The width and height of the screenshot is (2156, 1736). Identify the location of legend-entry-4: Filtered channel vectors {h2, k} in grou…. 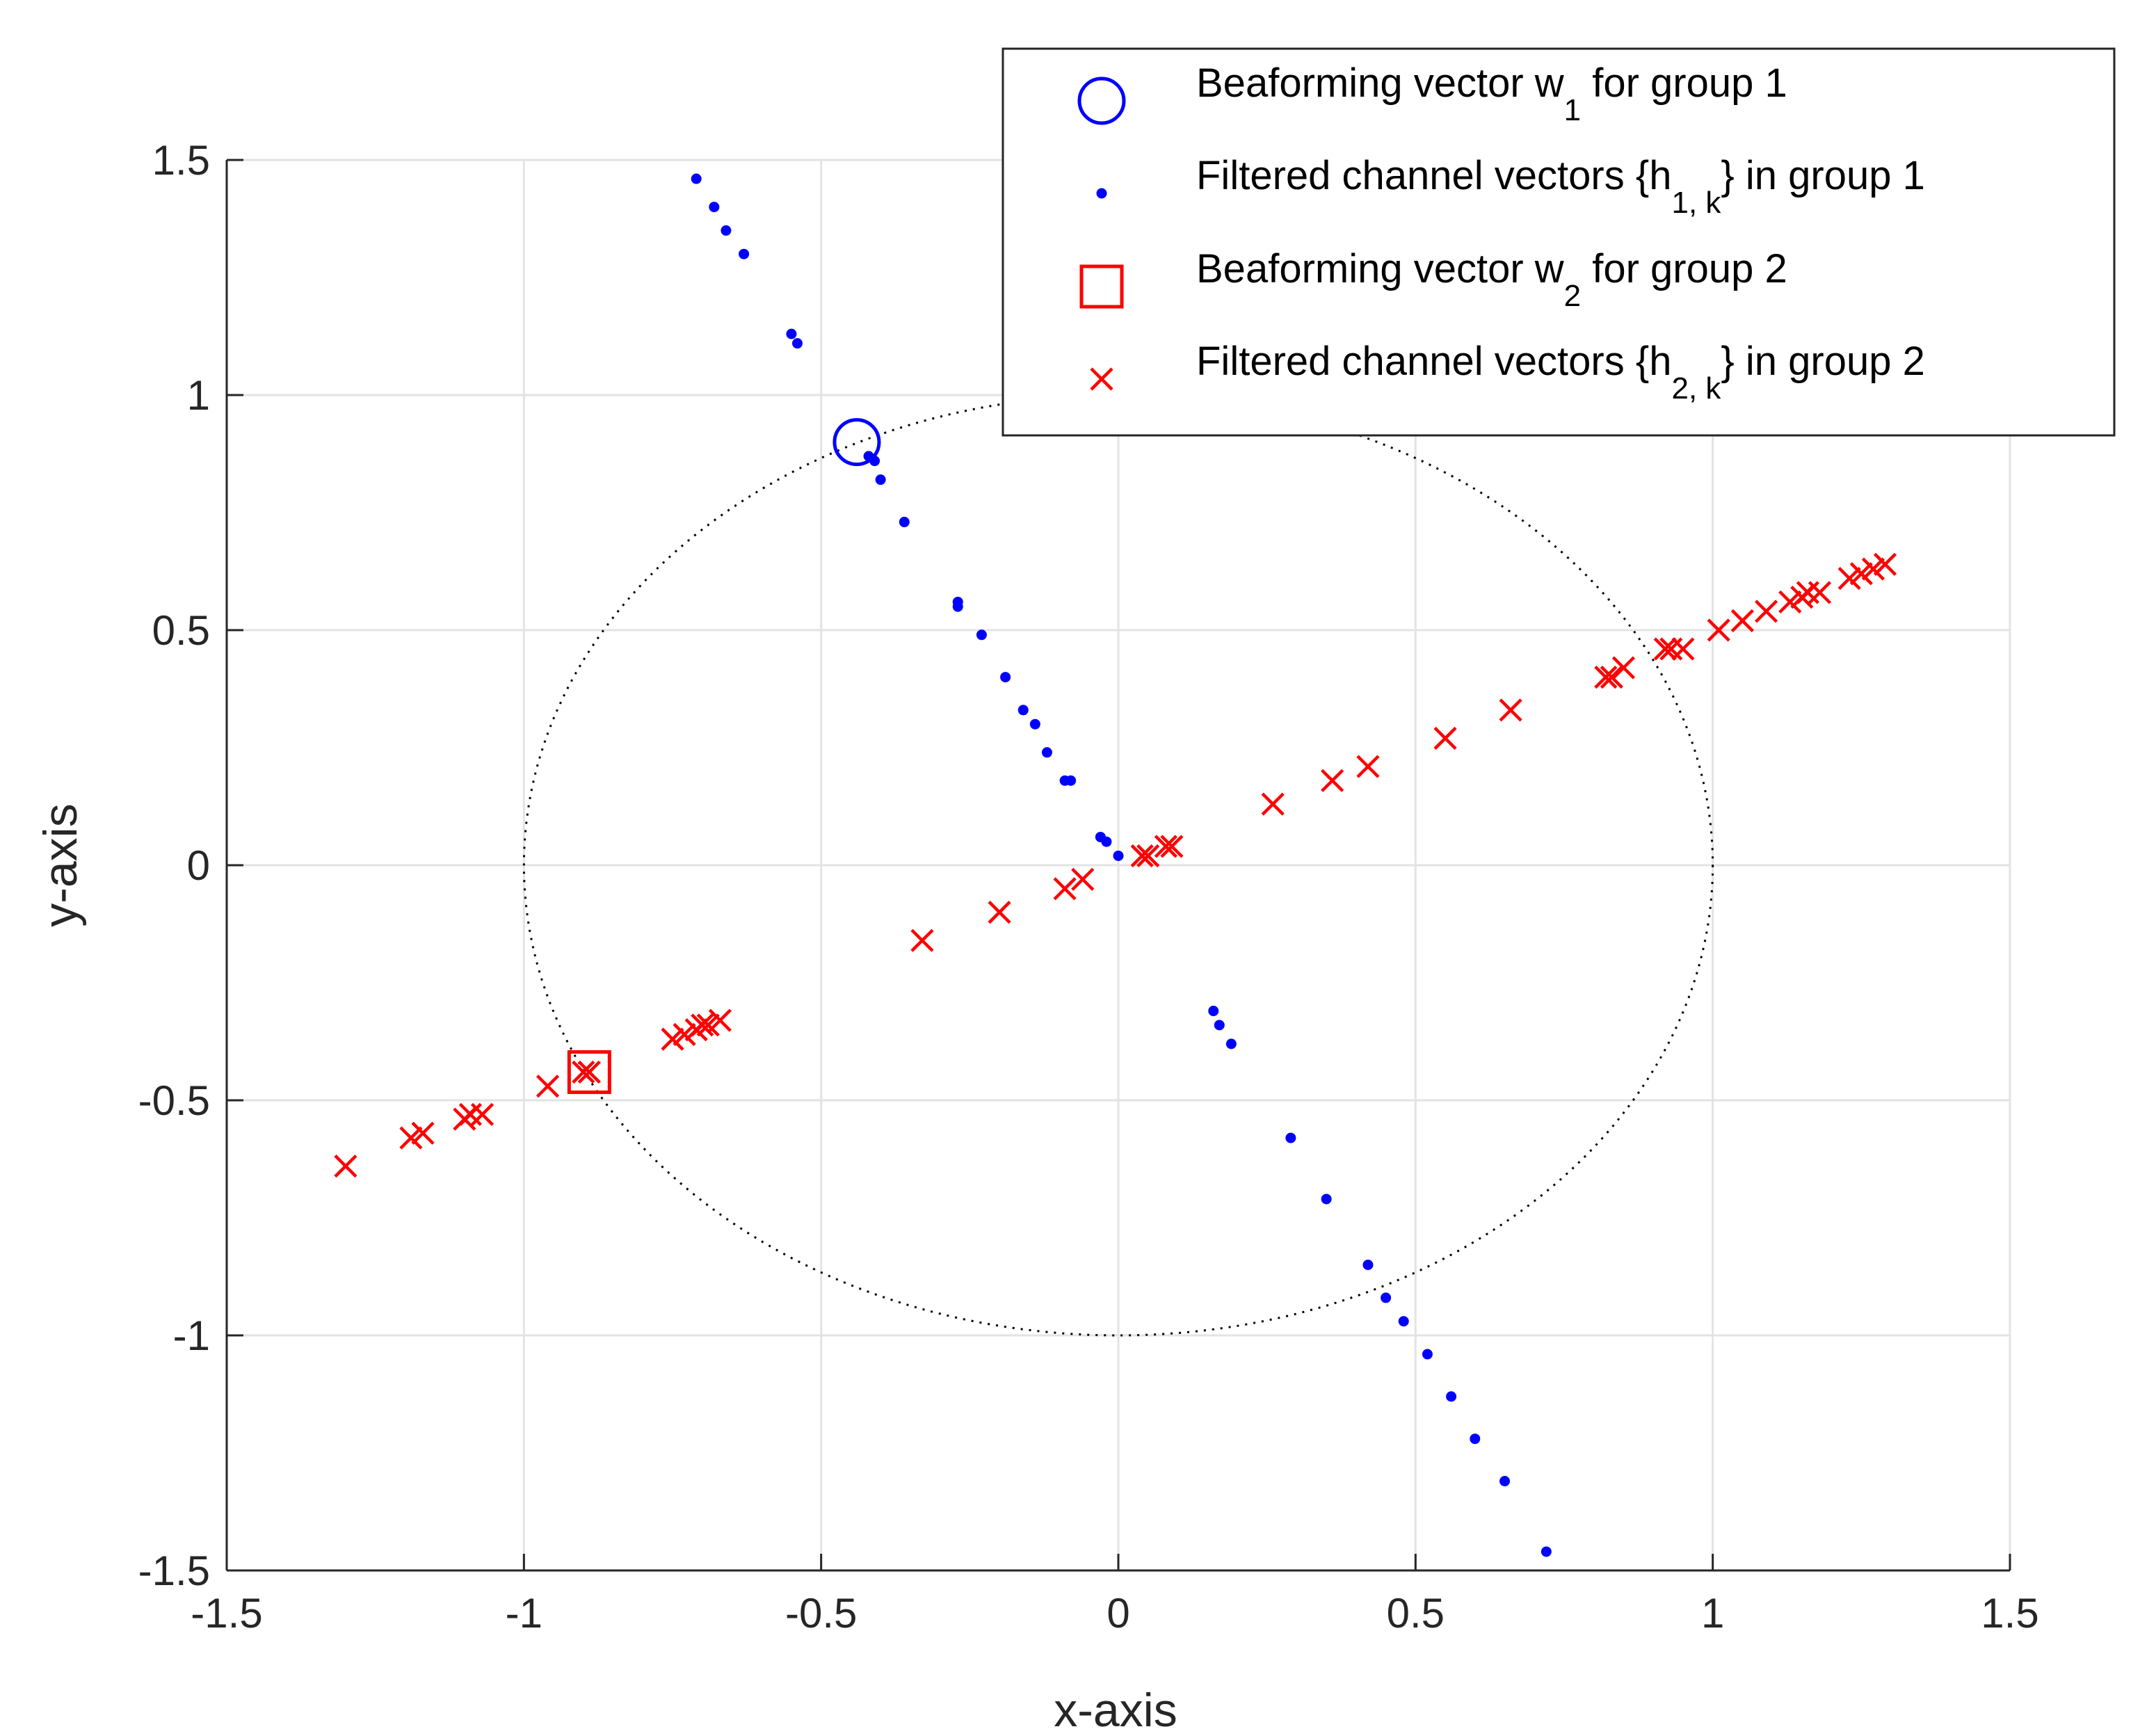
(1507, 372).